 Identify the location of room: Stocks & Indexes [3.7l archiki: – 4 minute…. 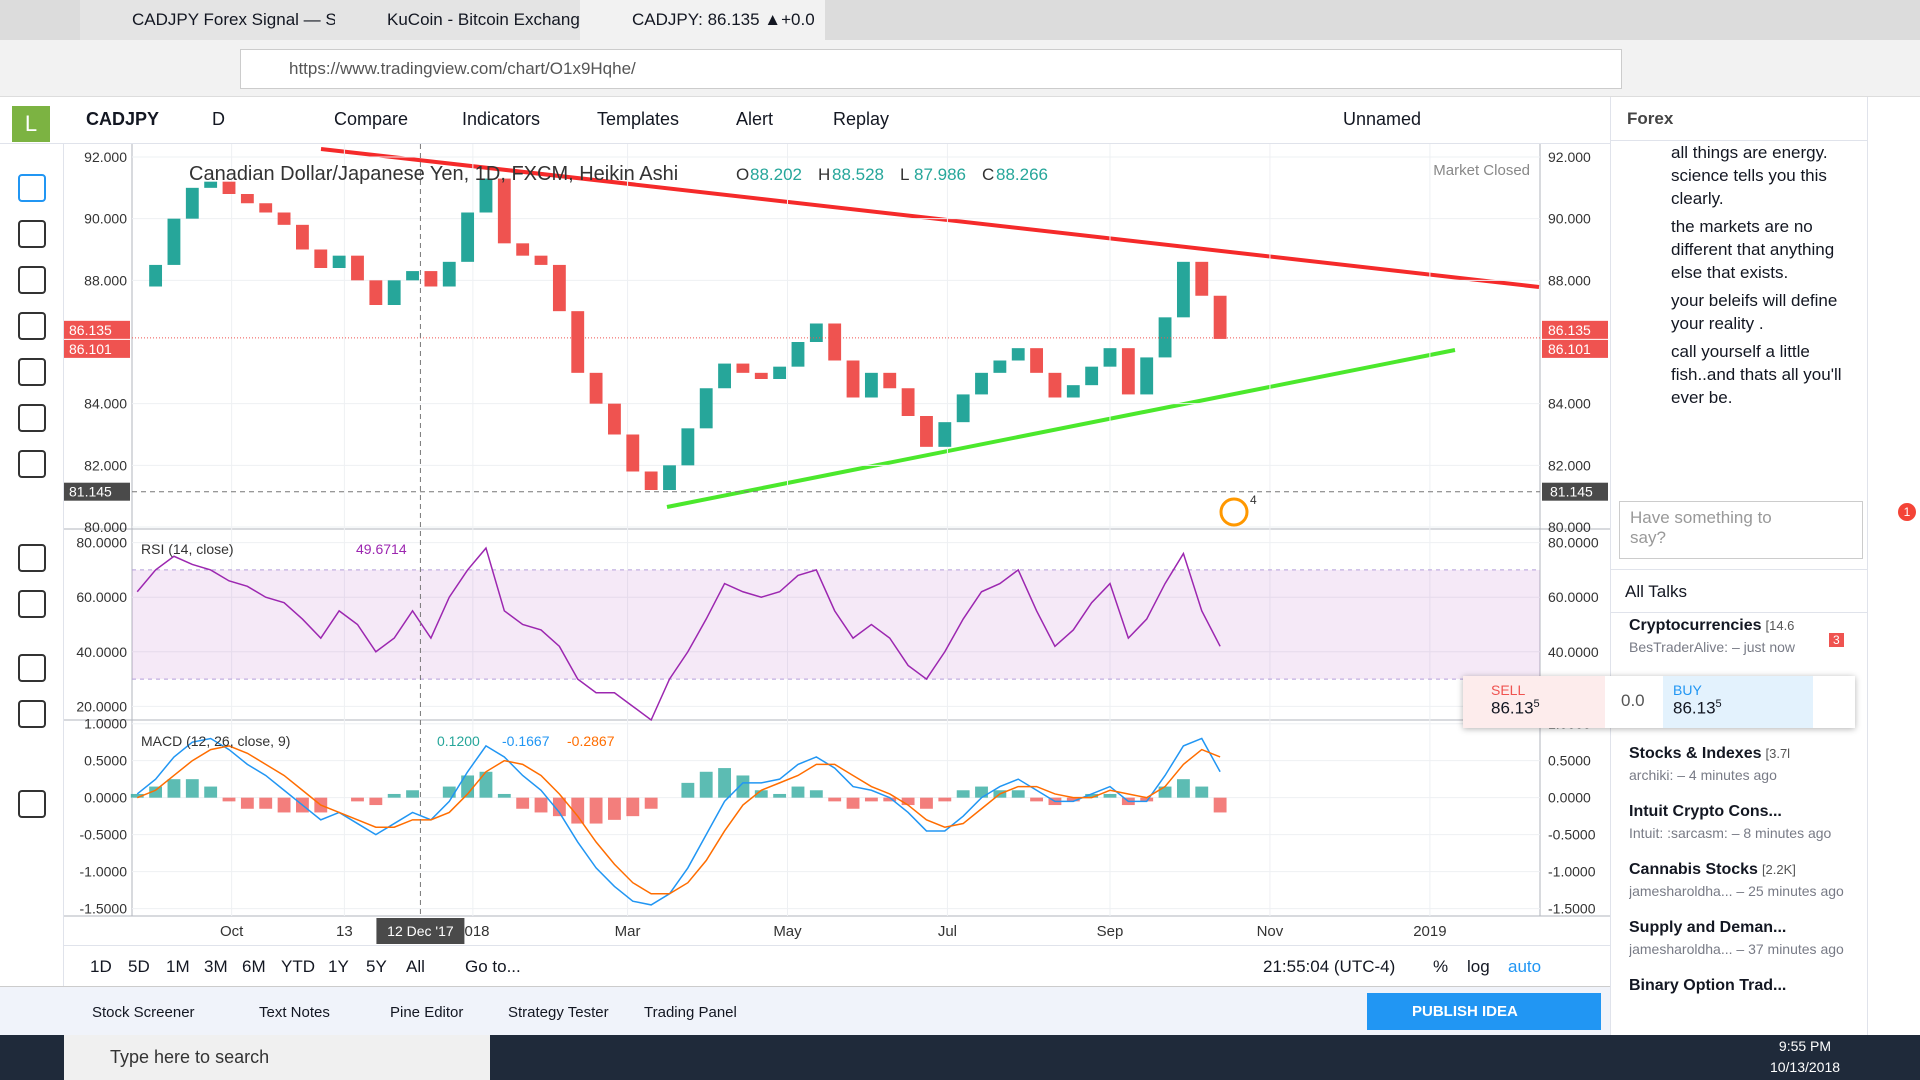
(1744, 764).